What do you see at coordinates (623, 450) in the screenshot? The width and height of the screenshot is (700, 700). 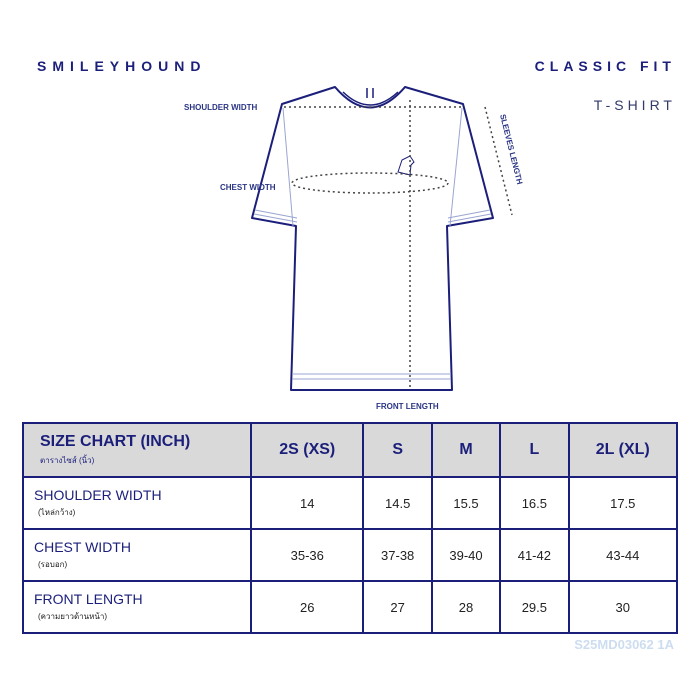 I see `column-header: 2L (XL)` at bounding box center [623, 450].